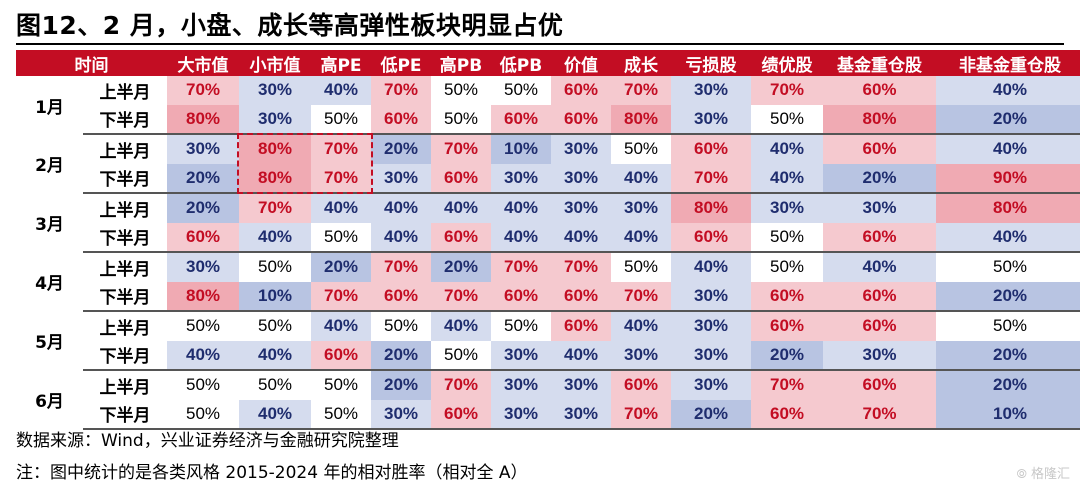 Image resolution: width=1080 pixels, height=488 pixels. What do you see at coordinates (91, 63) in the screenshot?
I see `header-time: 时间` at bounding box center [91, 63].